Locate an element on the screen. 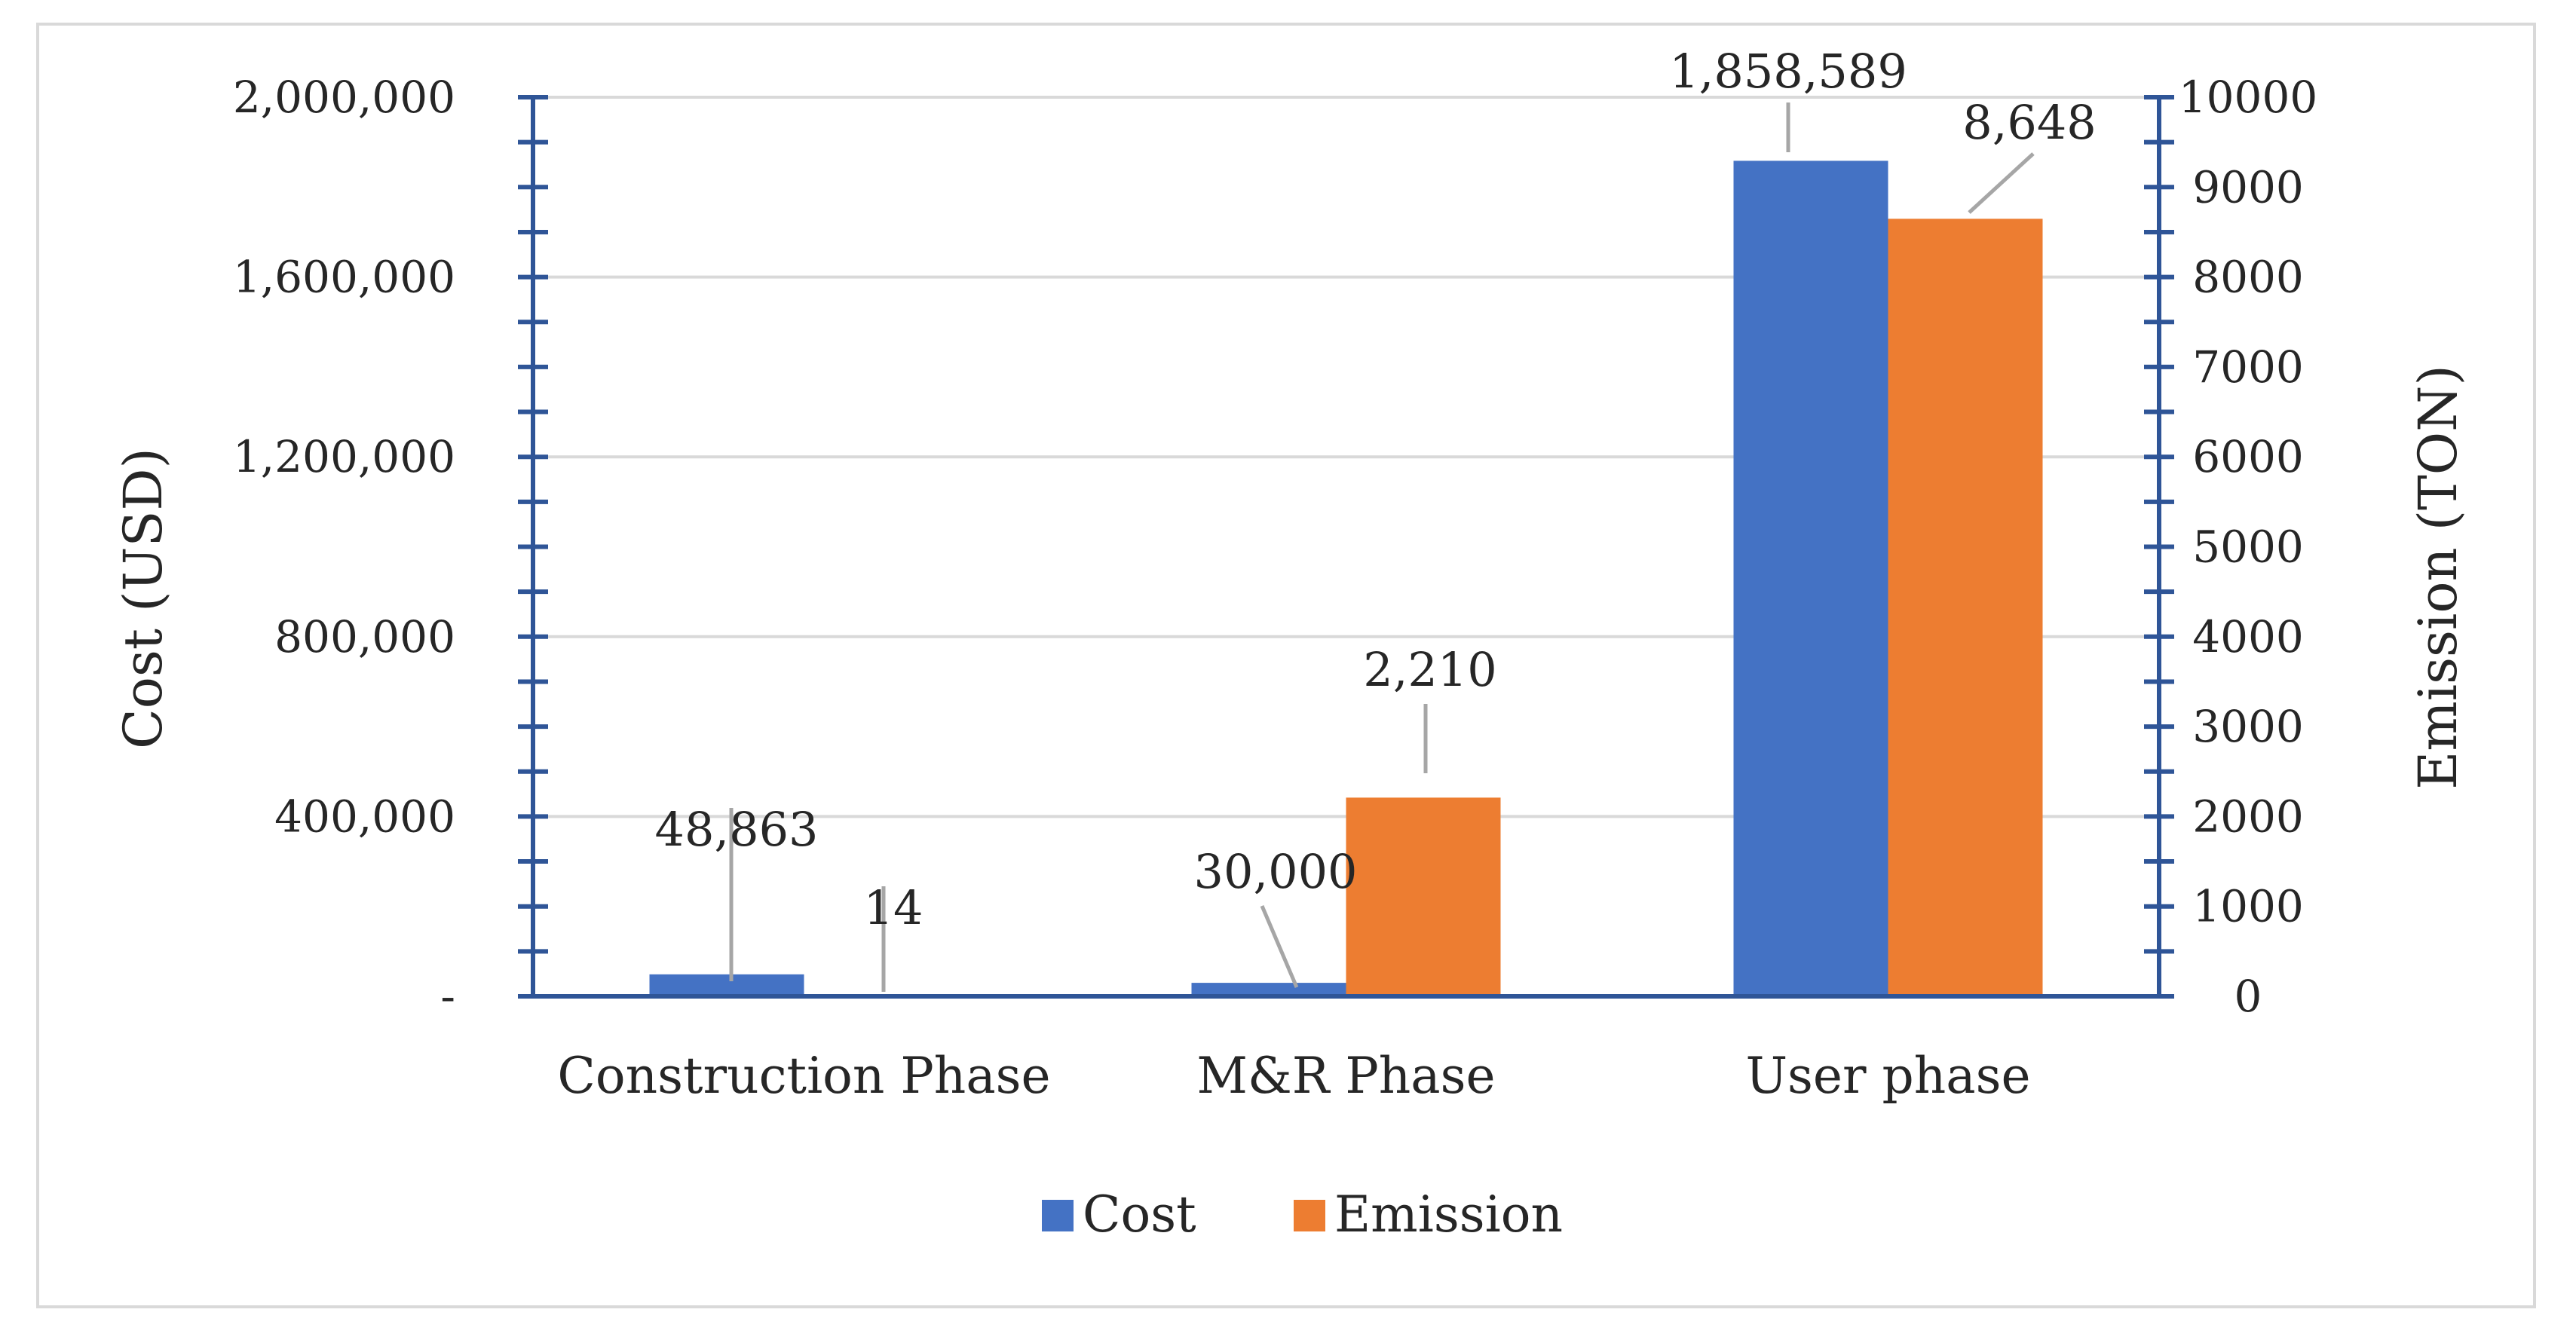 This screenshot has height=1343, width=2576. y-tick-label: 800,000 is located at coordinates (364, 636).